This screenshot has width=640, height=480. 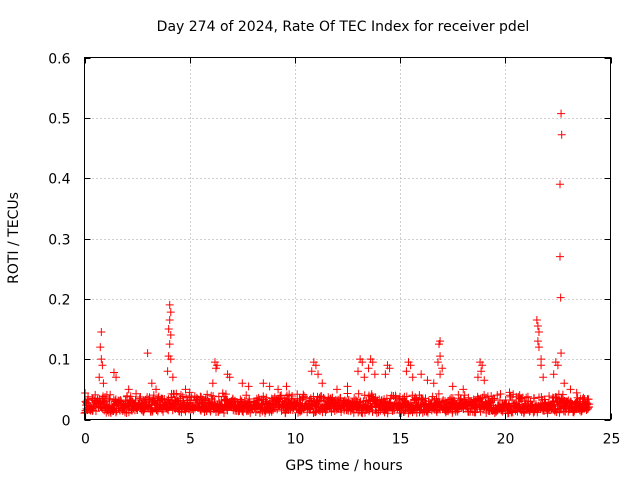 What do you see at coordinates (59, 361) in the screenshot?
I see `y-tick-label: 0.1` at bounding box center [59, 361].